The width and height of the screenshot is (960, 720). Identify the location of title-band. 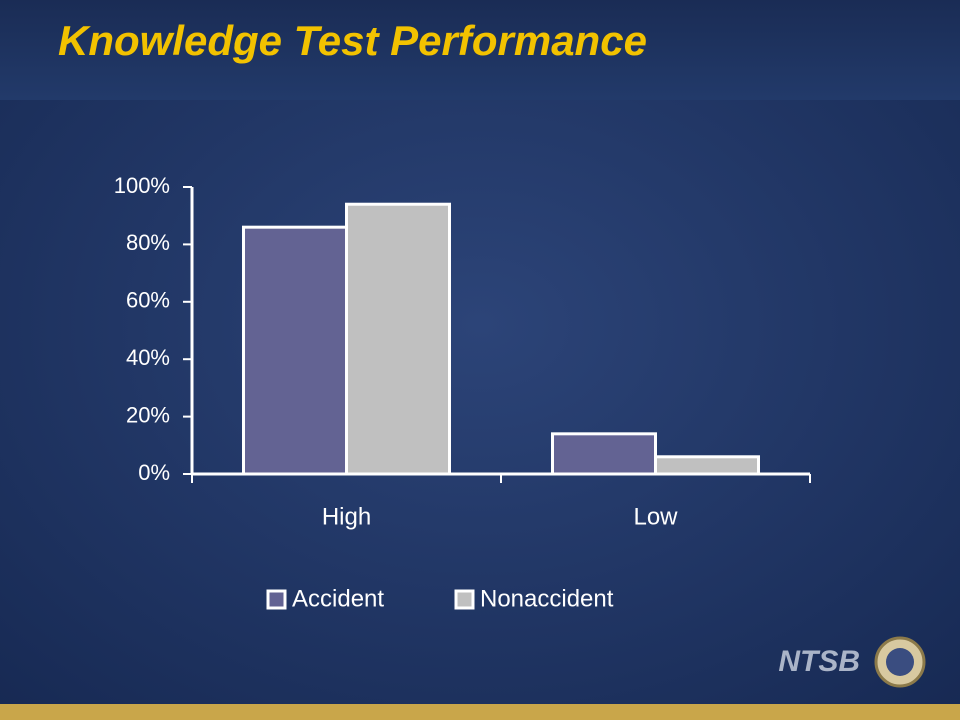
(480, 50).